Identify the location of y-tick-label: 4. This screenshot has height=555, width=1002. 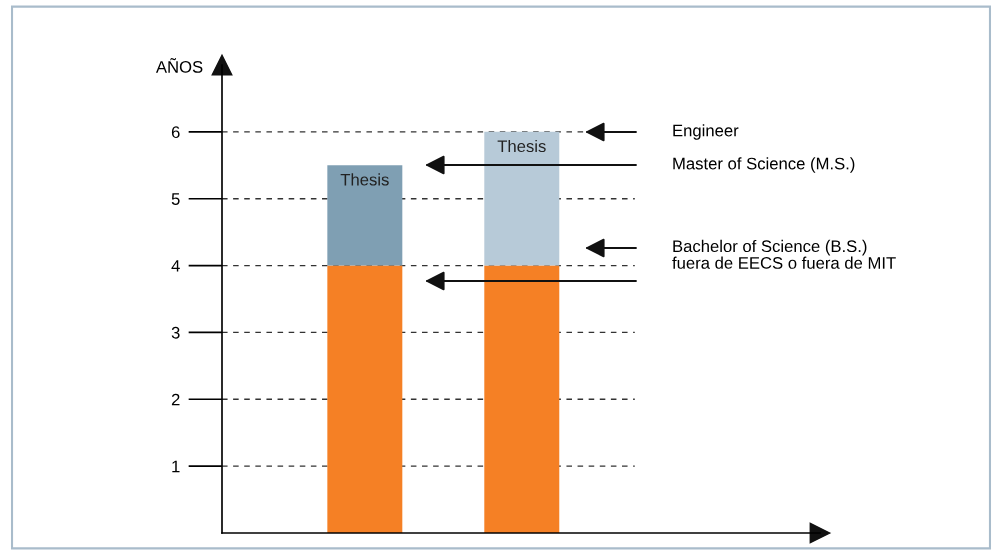
(175, 266).